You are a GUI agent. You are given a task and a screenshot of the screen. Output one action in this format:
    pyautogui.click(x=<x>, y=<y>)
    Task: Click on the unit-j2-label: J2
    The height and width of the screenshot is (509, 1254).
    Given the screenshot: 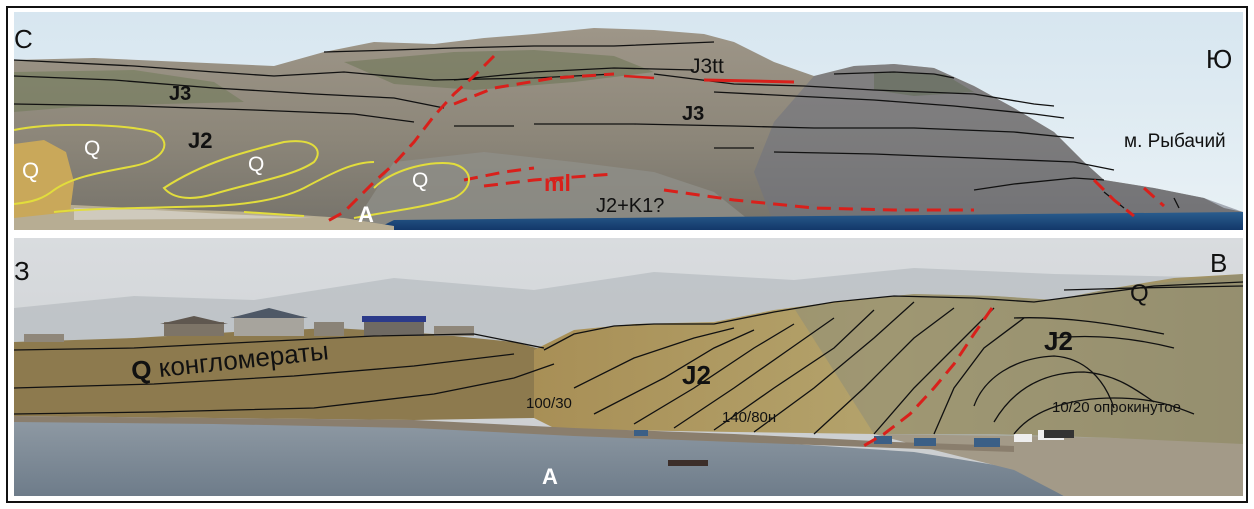 What is the action you would take?
    pyautogui.click(x=200, y=140)
    